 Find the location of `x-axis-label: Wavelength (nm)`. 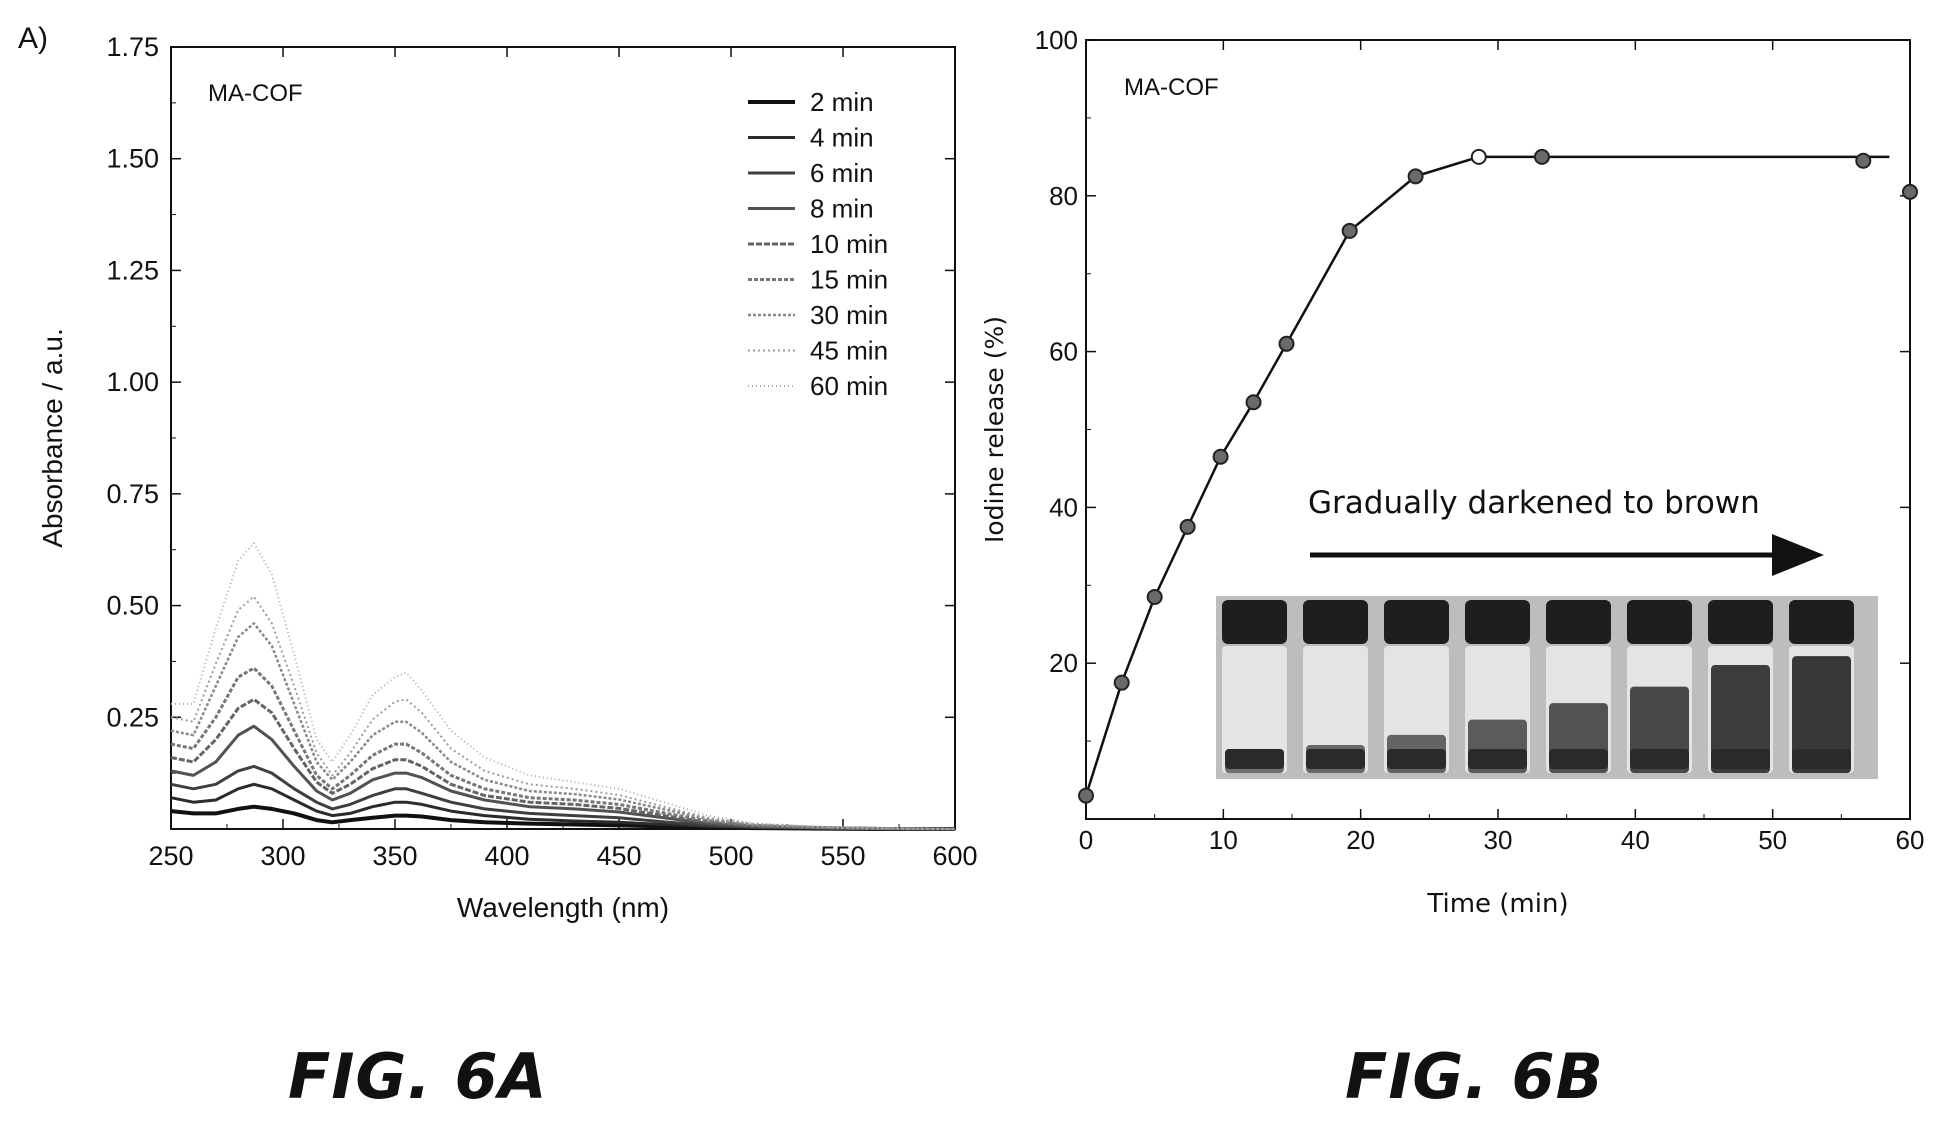

x-axis-label: Wavelength (nm) is located at coordinates (563, 907).